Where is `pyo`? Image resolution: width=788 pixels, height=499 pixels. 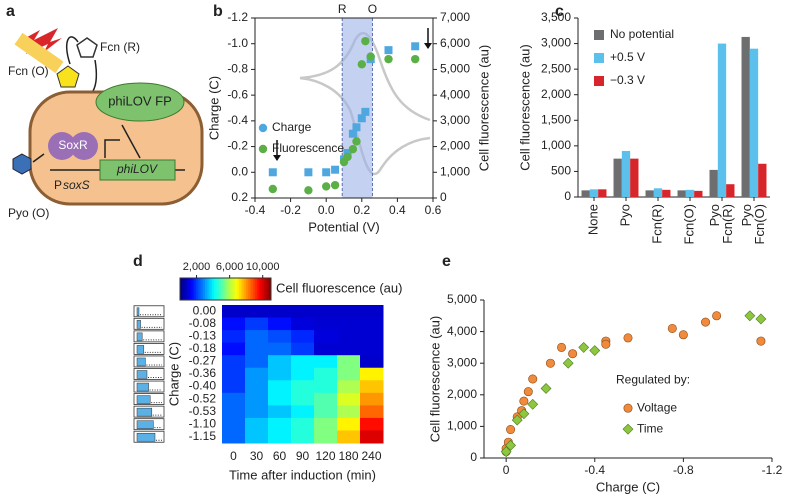 pyo is located at coordinates (22, 164).